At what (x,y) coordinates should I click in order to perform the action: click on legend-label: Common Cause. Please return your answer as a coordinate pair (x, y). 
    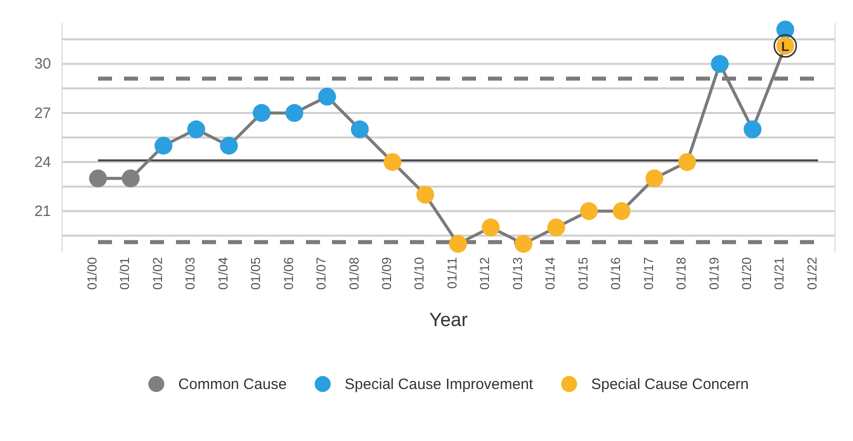
    Looking at the image, I should click on (232, 384).